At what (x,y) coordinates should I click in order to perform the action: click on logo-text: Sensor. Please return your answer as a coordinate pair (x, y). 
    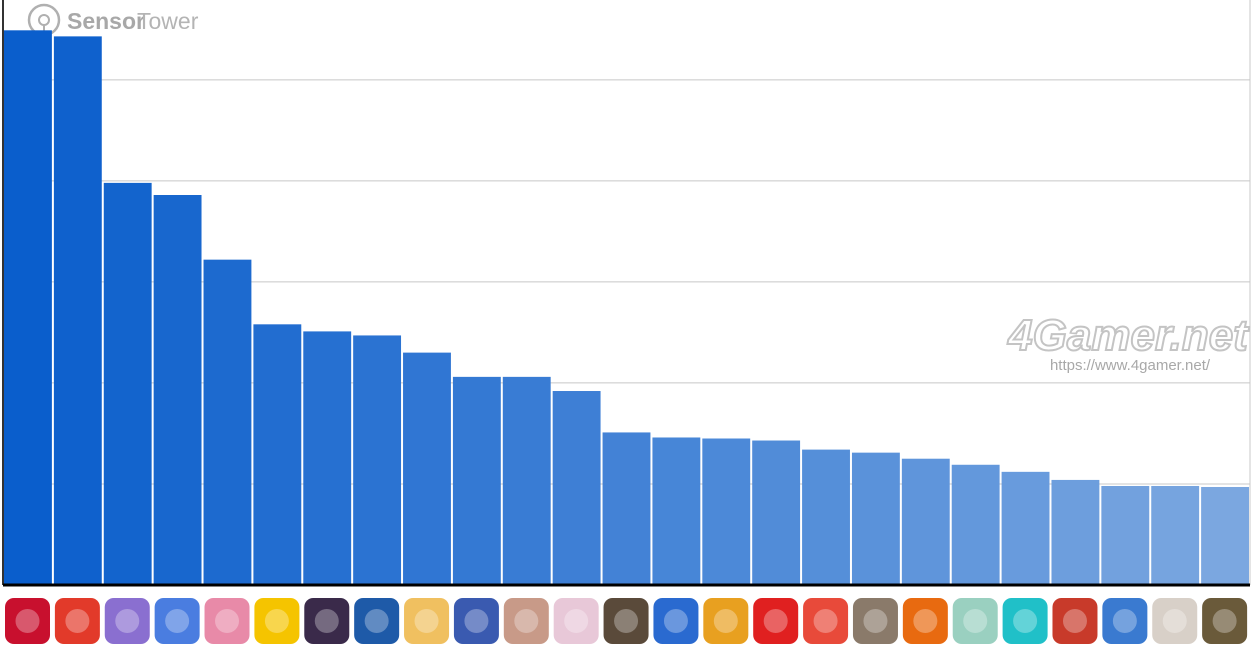
    Looking at the image, I should click on (106, 21).